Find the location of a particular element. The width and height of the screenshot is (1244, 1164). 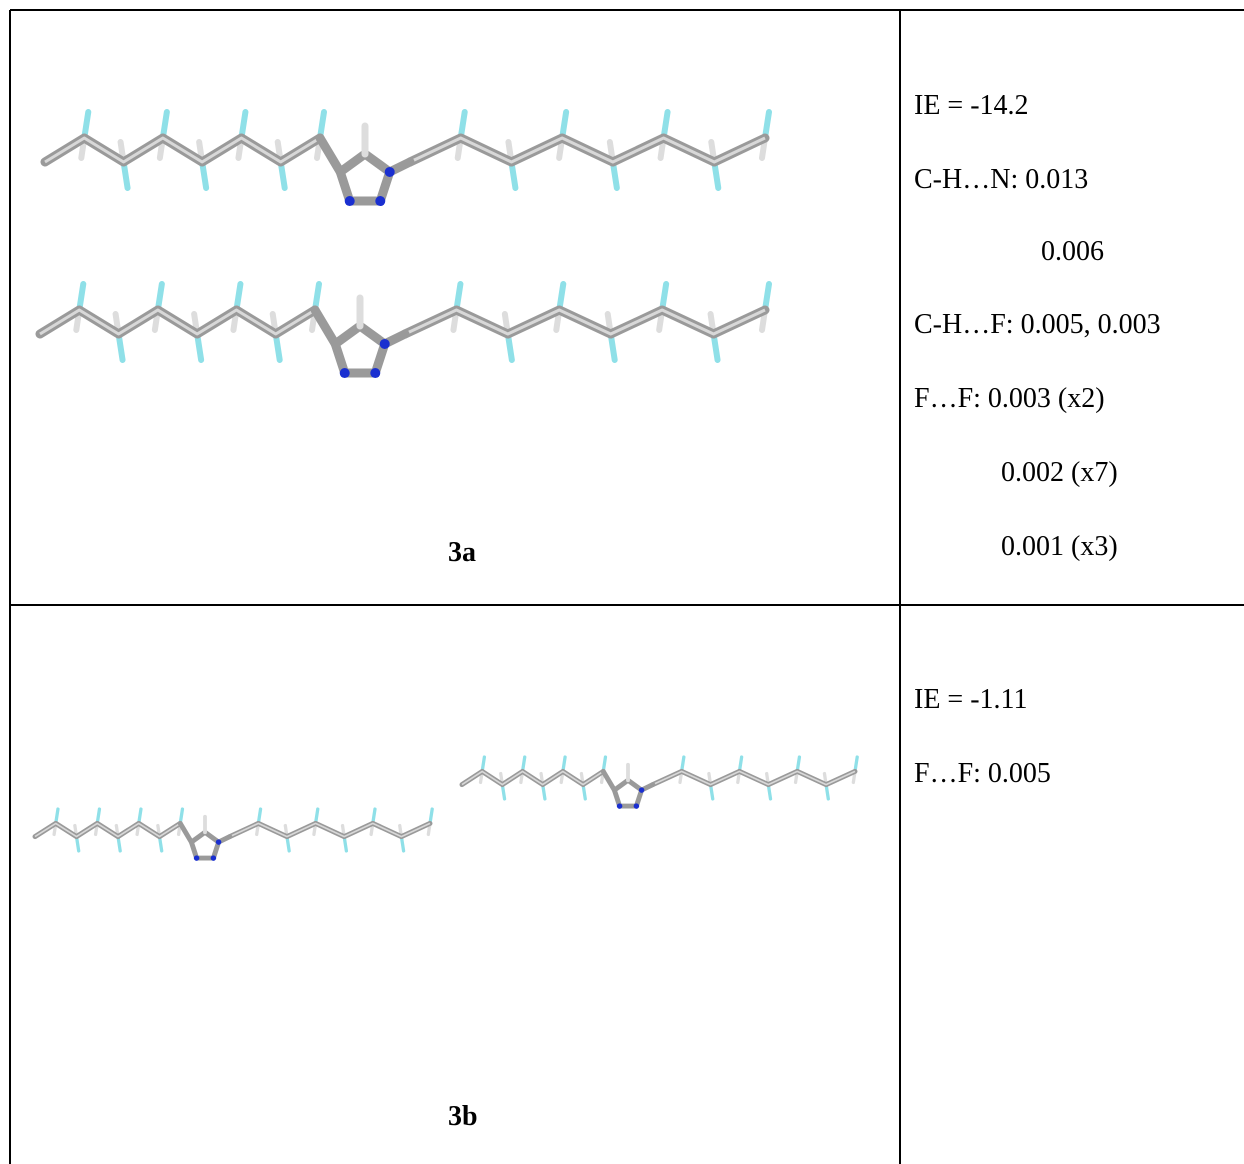

value-line: C-H…N: 0.013 is located at coordinates (1001, 179).